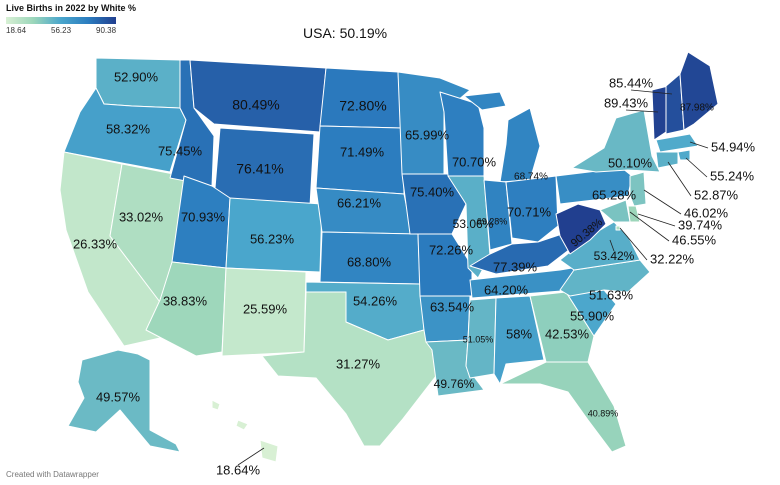  What do you see at coordinates (618, 228) in the screenshot?
I see `state-dc` at bounding box center [618, 228].